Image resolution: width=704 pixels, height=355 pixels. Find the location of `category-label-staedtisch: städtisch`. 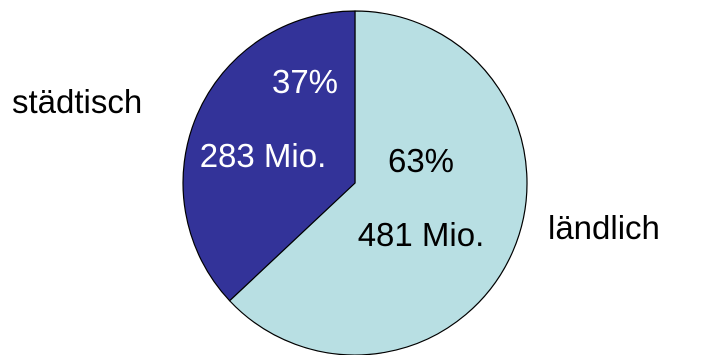

category-label-staedtisch: städtisch is located at coordinates (77, 101).